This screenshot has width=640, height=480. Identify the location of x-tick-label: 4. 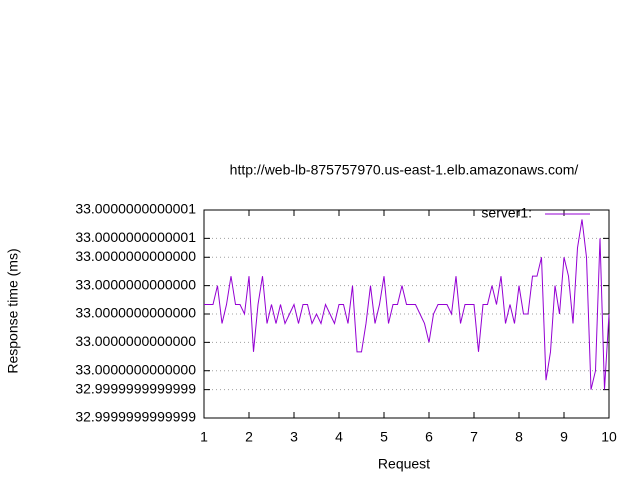
(339, 437).